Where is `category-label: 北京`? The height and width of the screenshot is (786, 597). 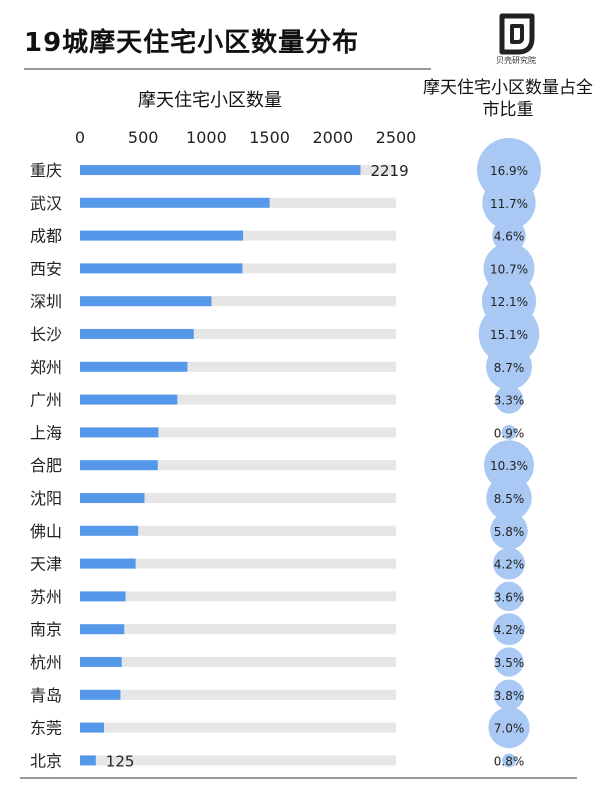
category-label: 北京 is located at coordinates (46, 760).